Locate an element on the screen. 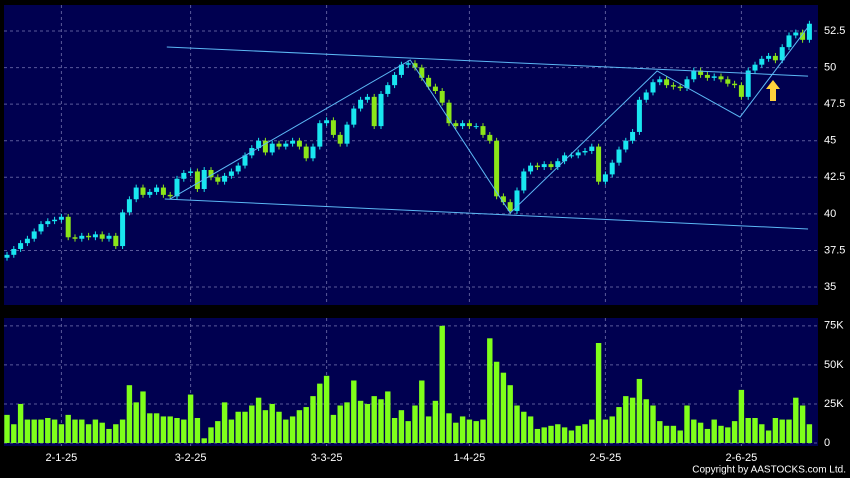 Image resolution: width=850 pixels, height=478 pixels. y-tick-label: 50K is located at coordinates (834, 365).